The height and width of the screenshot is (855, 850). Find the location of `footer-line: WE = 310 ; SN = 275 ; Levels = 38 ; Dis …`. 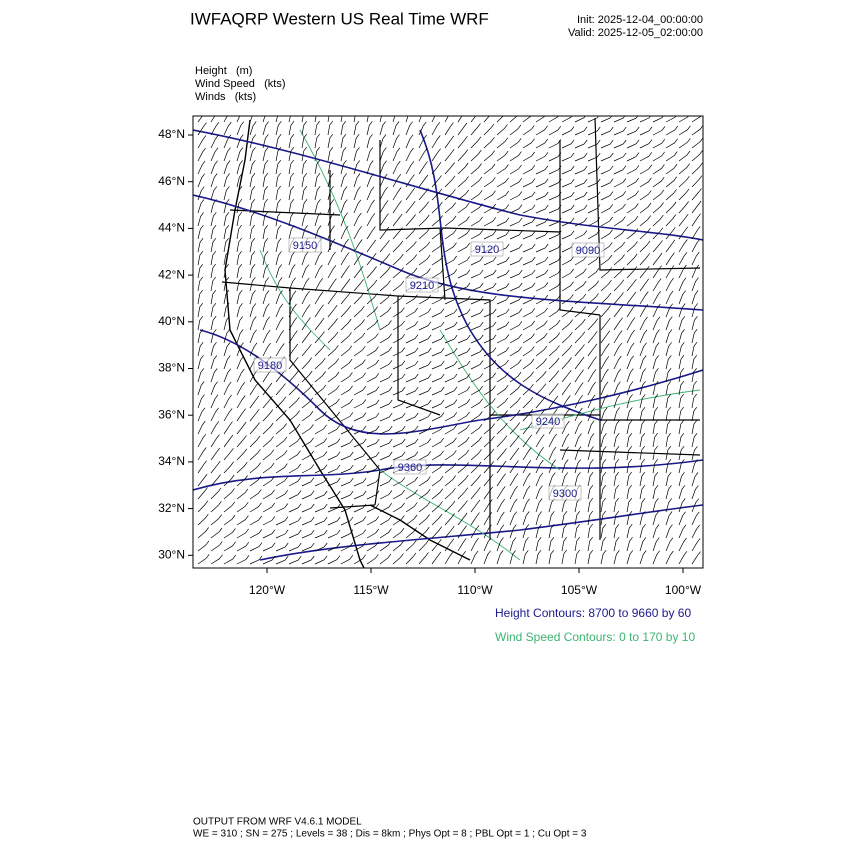

footer-line: WE = 310 ; SN = 275 ; Levels = 38 ; Dis … is located at coordinates (390, 834).